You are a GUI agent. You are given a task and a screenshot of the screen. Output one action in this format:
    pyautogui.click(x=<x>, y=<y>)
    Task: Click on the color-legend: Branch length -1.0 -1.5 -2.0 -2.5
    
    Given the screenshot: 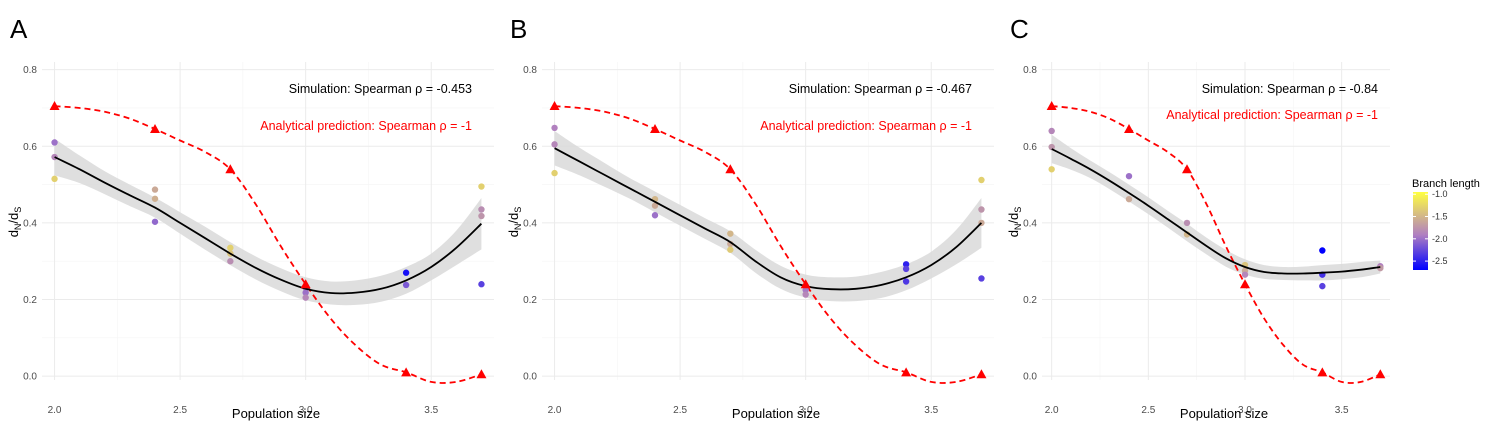 What is the action you would take?
    pyautogui.click(x=1446, y=224)
    